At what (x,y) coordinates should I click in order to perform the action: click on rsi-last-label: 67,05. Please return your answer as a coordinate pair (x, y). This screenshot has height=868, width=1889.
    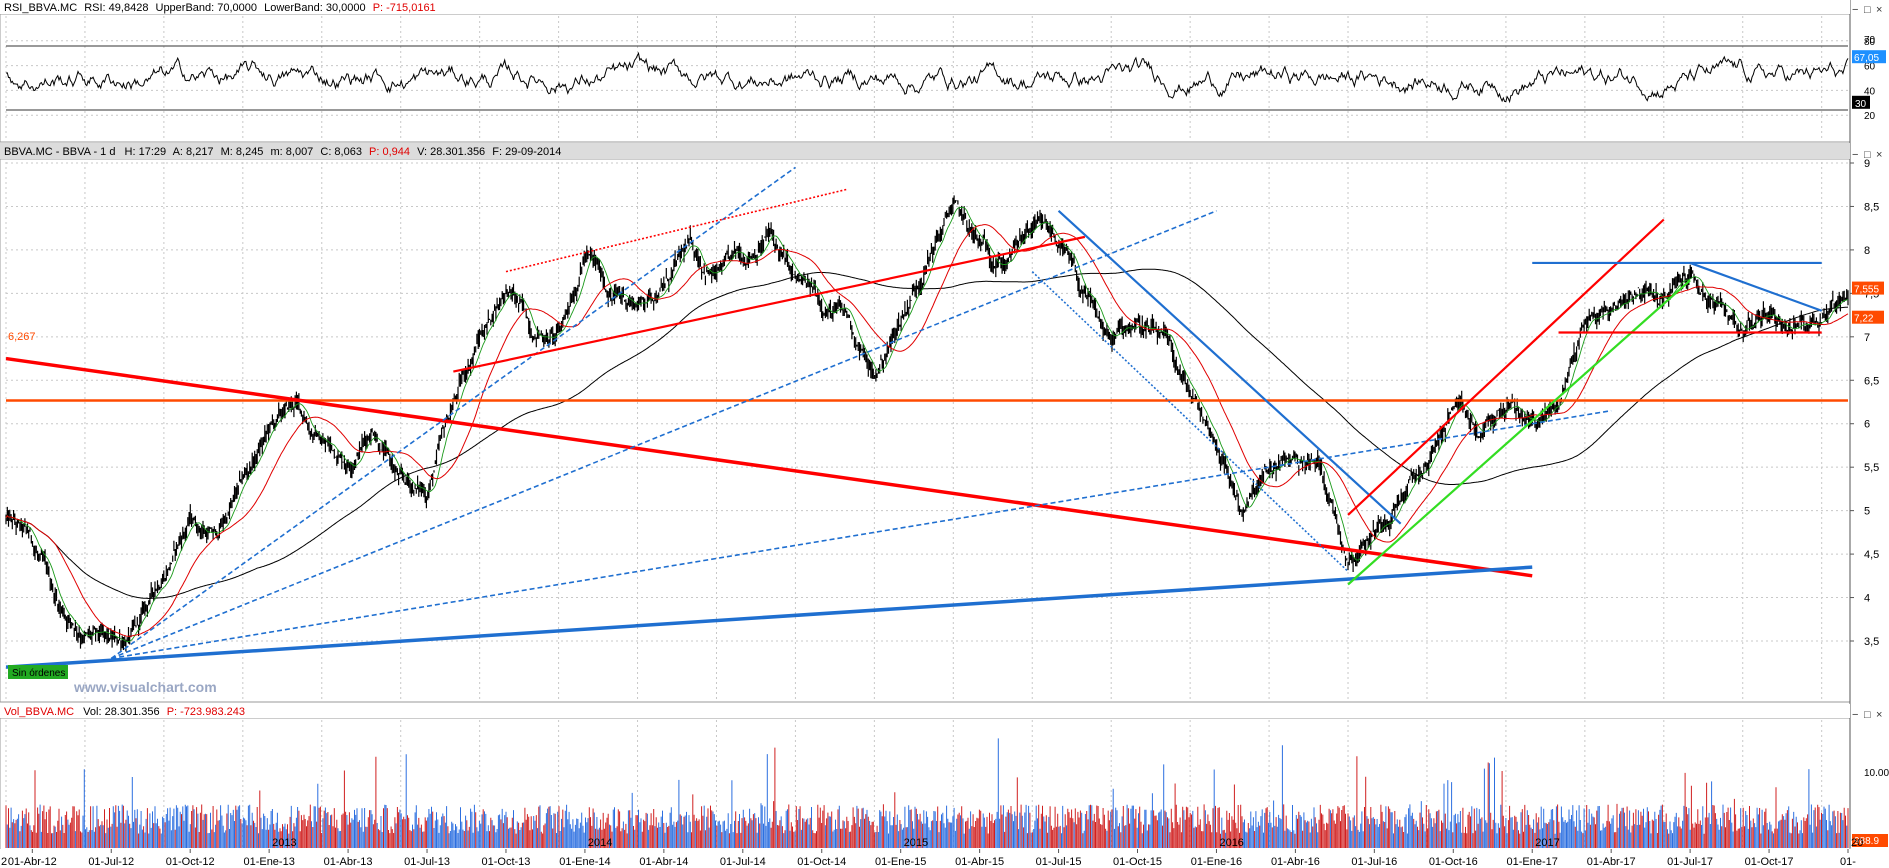
    Looking at the image, I should click on (1866, 58).